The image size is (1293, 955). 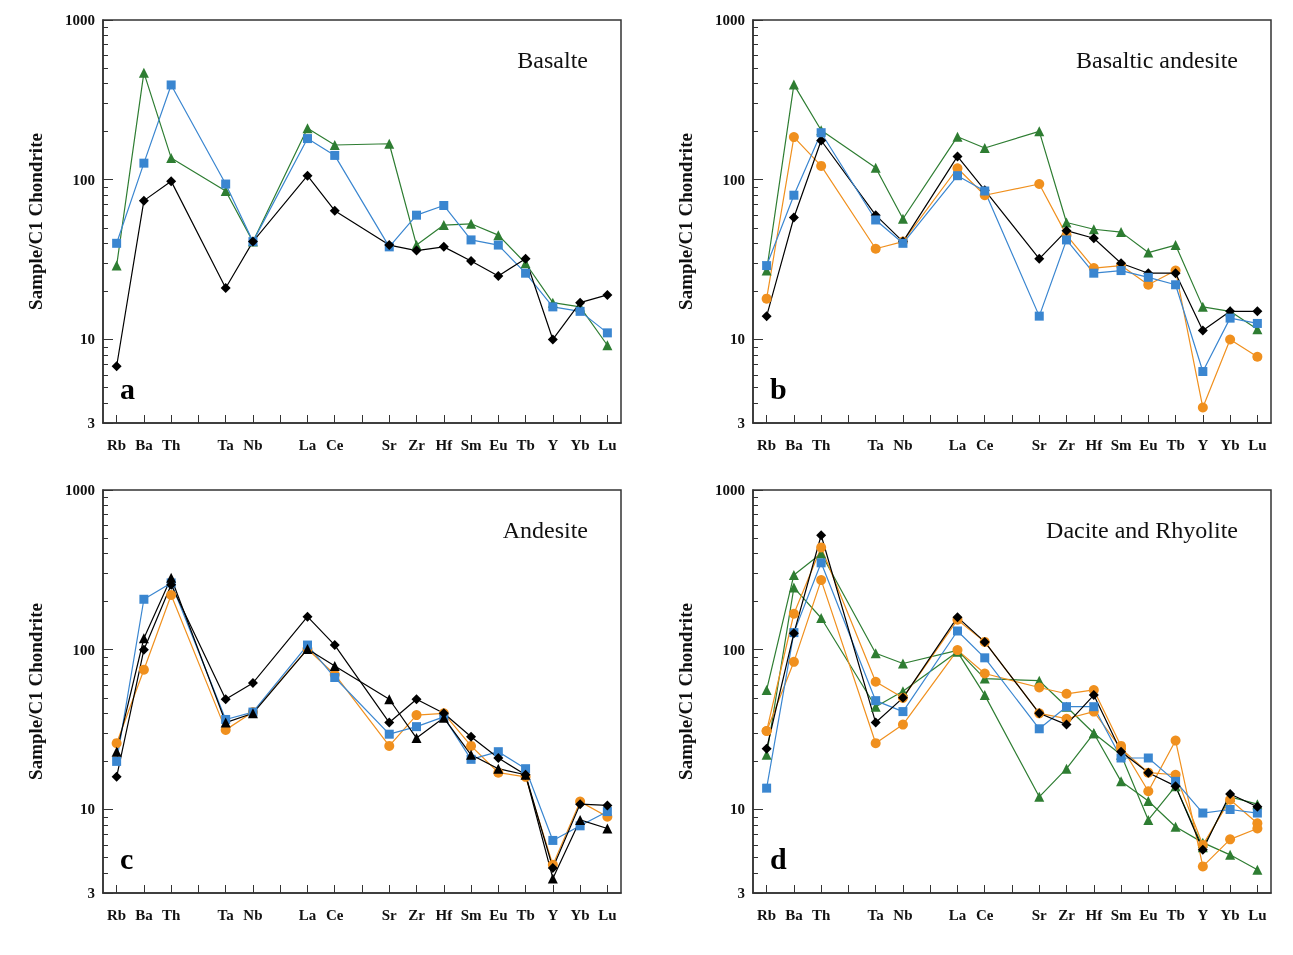 I want to click on annotation: a, so click(x=127, y=388).